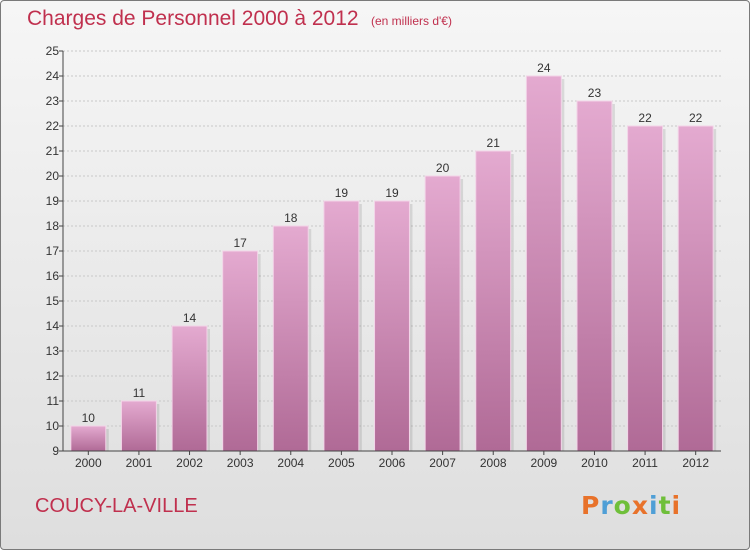 Image resolution: width=750 pixels, height=550 pixels. Describe the element at coordinates (696, 118) in the screenshot. I see `data-label-2012: 22` at that location.